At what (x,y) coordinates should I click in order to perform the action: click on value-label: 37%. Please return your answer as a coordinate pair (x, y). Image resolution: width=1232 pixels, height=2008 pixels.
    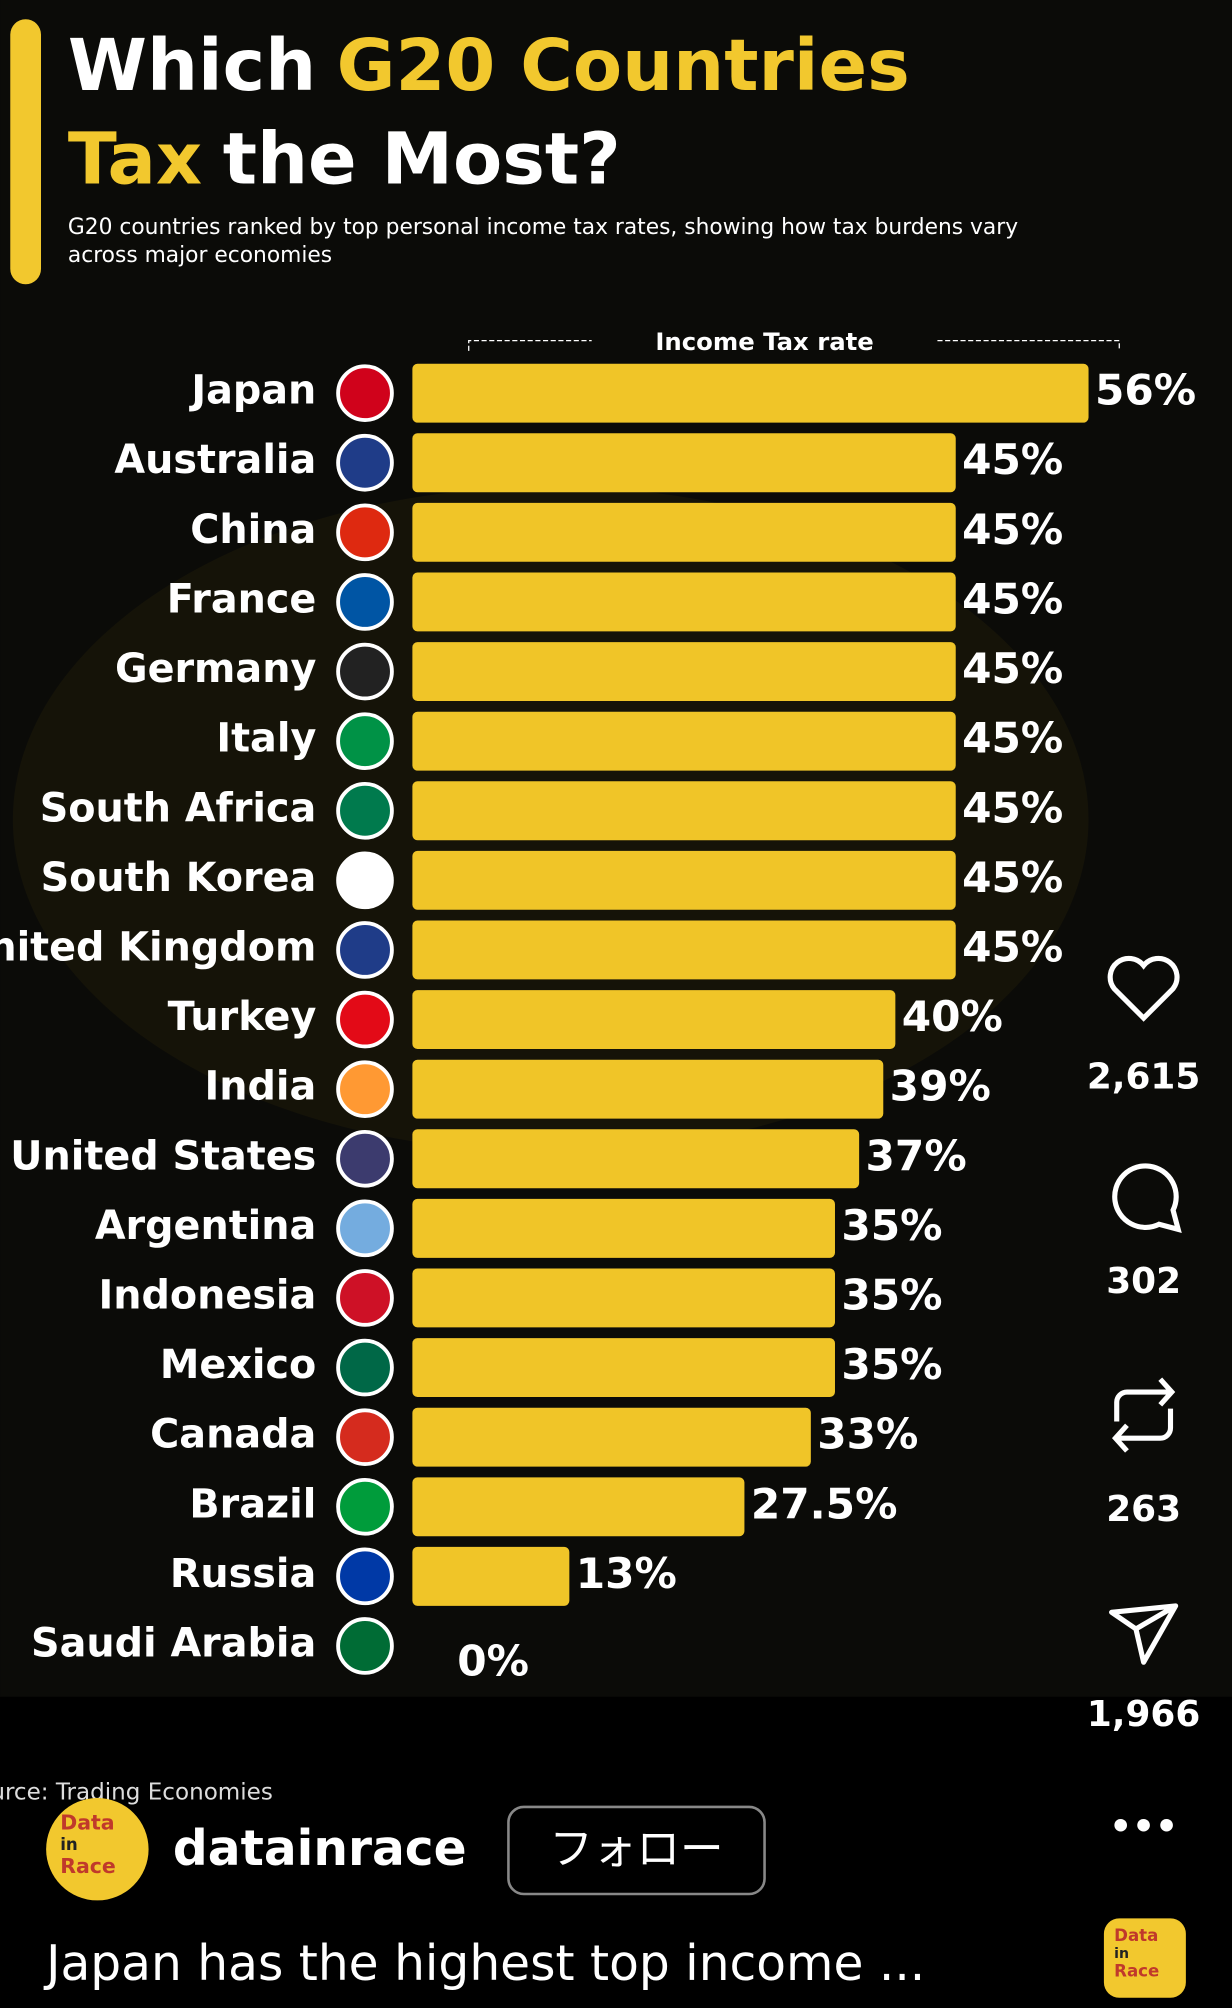
    Looking at the image, I should click on (916, 1155).